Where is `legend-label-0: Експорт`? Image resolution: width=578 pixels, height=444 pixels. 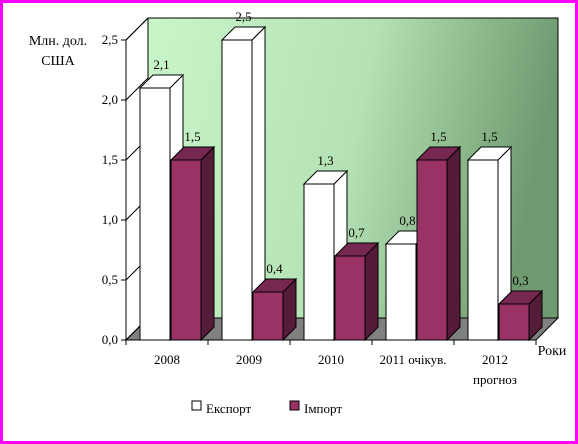 legend-label-0: Експорт is located at coordinates (228, 408).